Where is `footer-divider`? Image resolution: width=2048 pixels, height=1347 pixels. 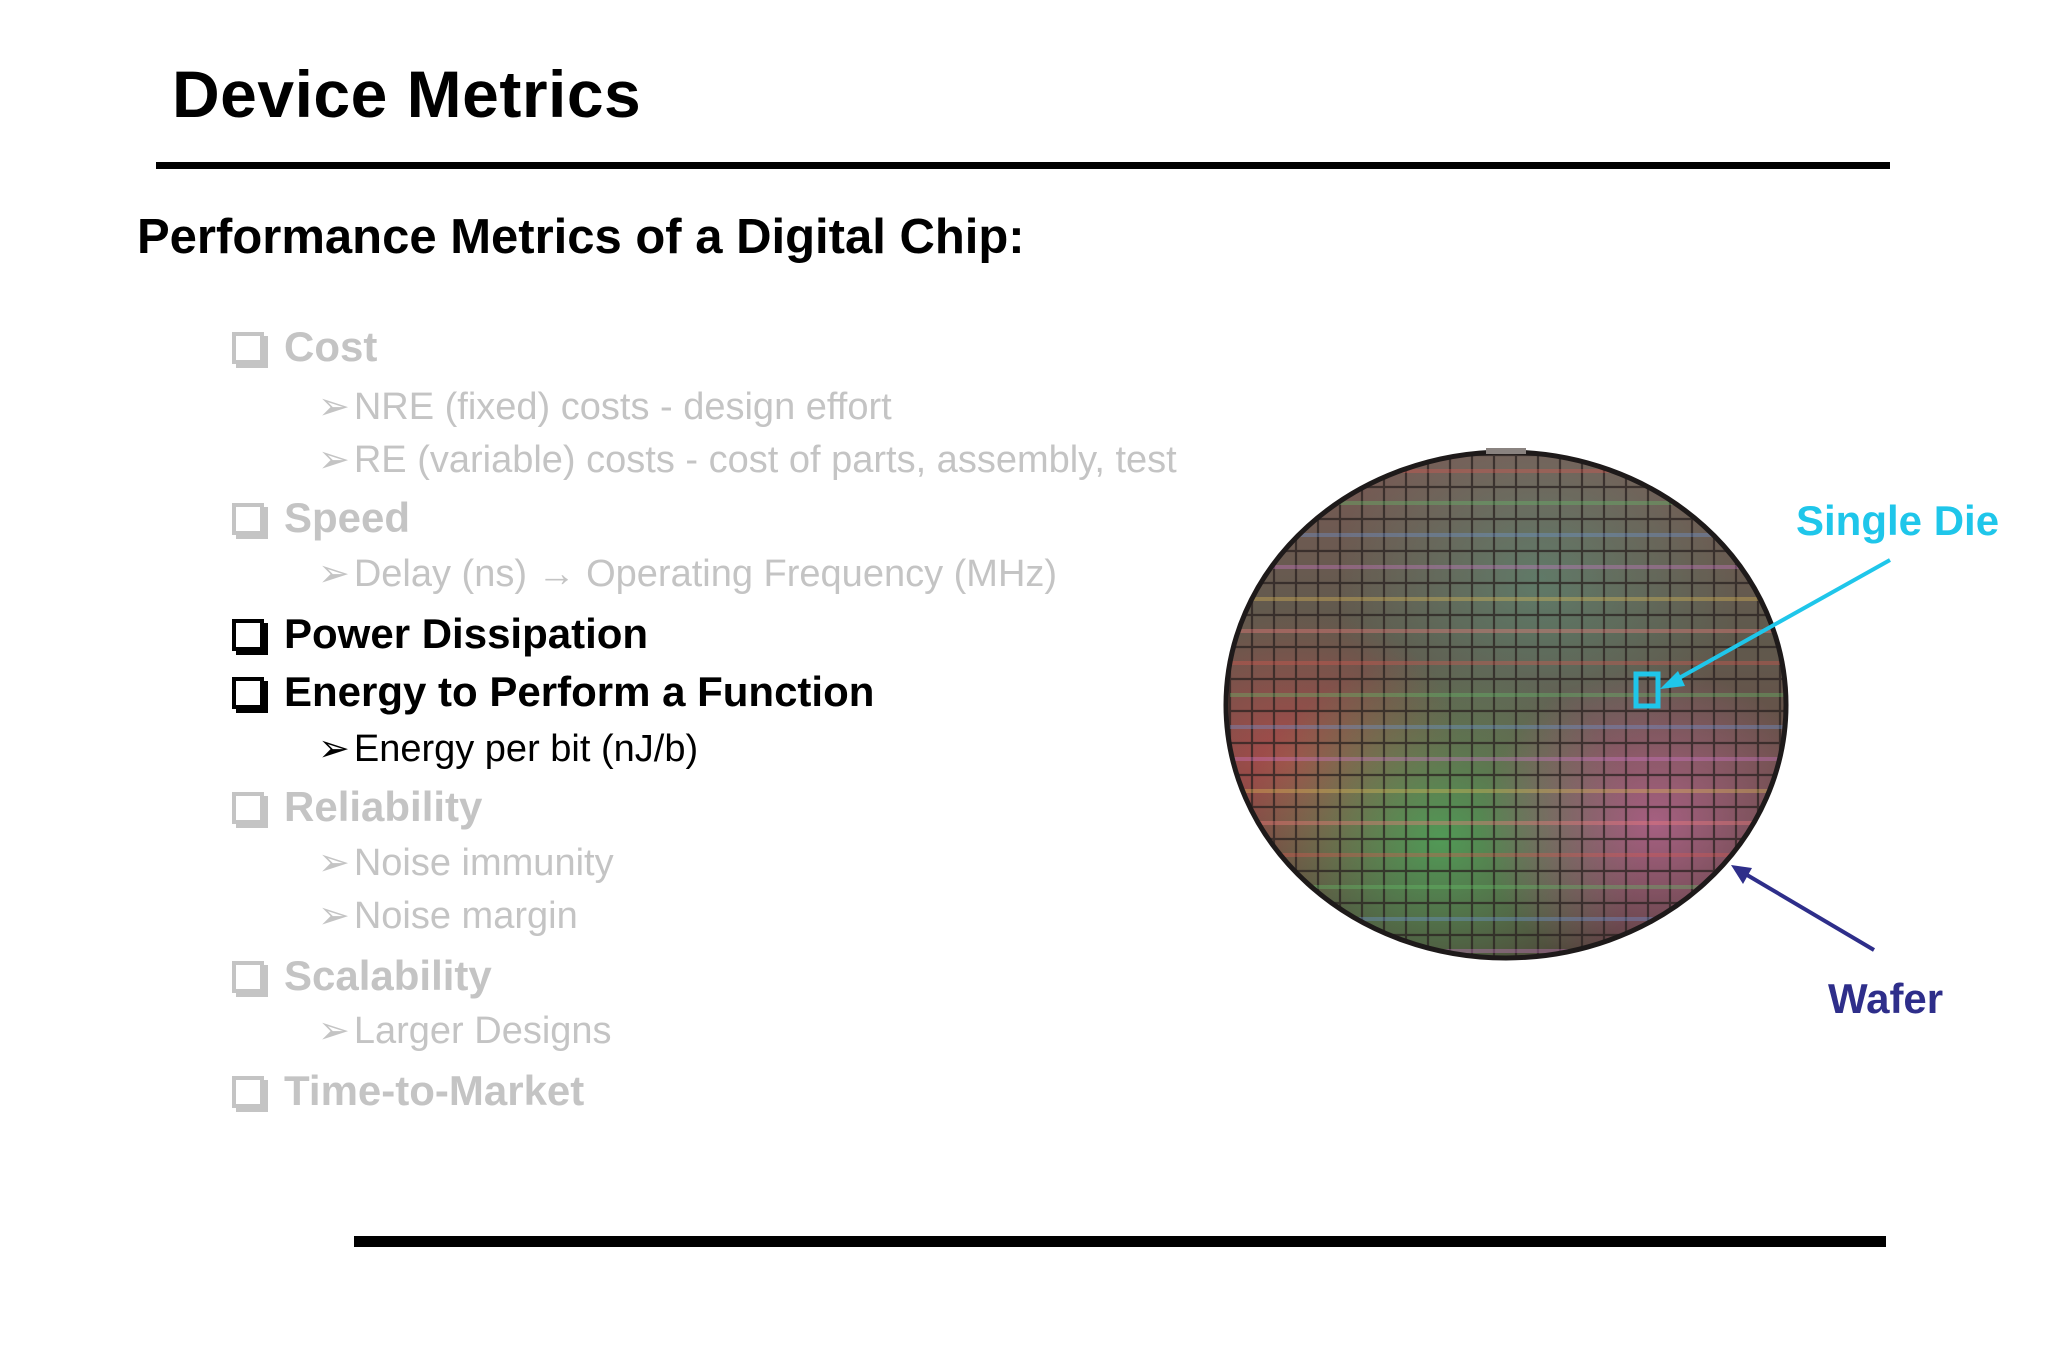 footer-divider is located at coordinates (1120, 1241).